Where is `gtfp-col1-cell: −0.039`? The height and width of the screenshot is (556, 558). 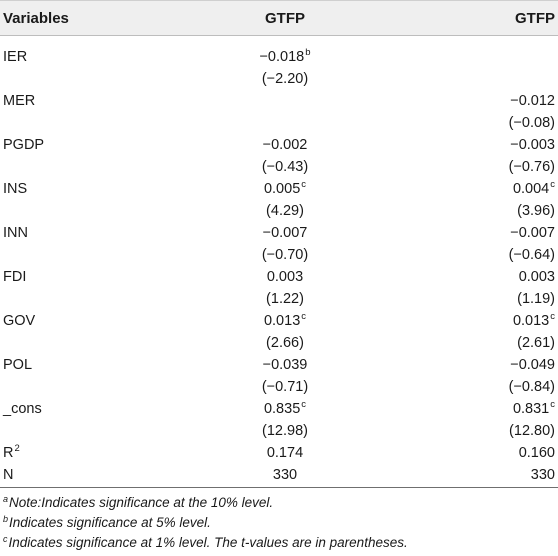
gtfp-col1-cell: −0.039 is located at coordinates (285, 365).